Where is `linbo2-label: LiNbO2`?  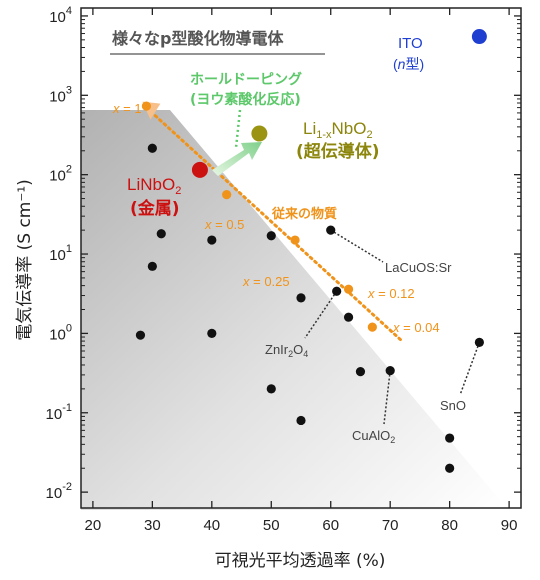 linbo2-label: LiNbO2 is located at coordinates (154, 186).